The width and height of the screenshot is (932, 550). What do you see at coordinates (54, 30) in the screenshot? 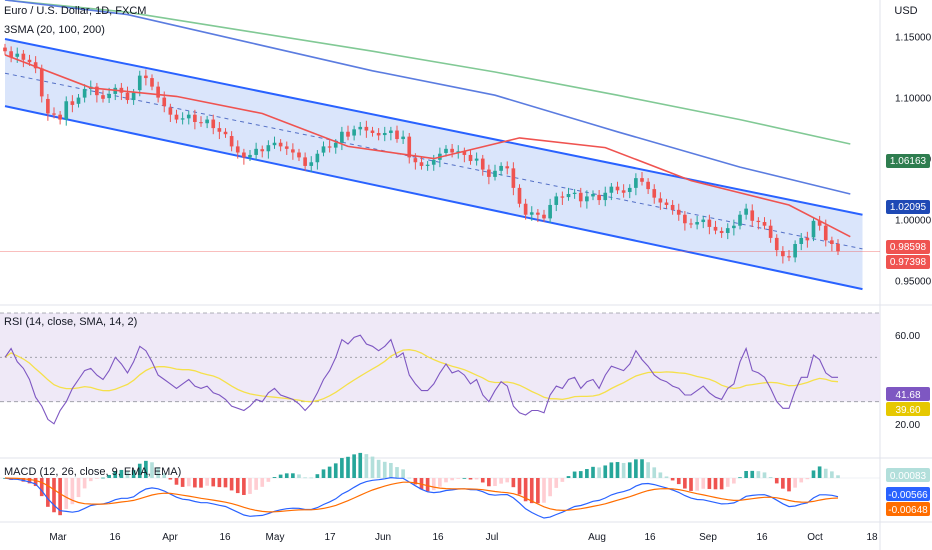
I see `indicator-label: 3SMA (20, 100, 200)` at bounding box center [54, 30].